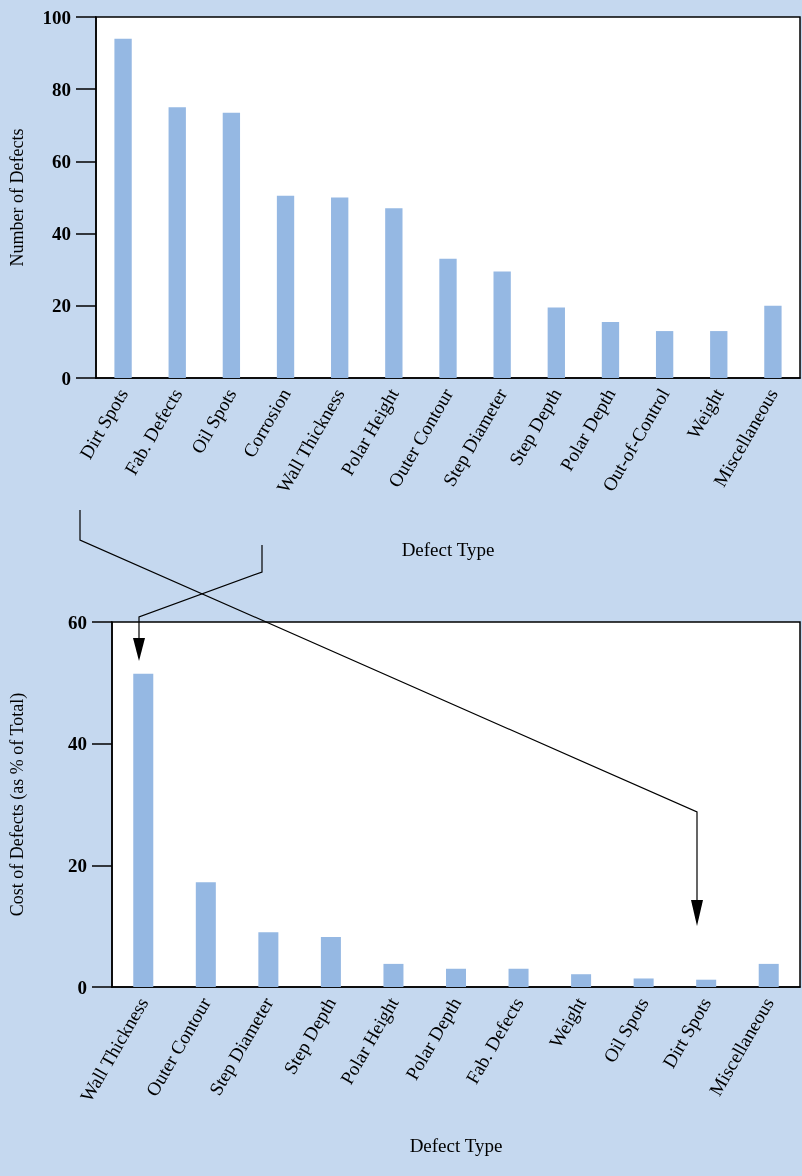 The image size is (802, 1176). Describe the element at coordinates (17, 804) in the screenshot. I see `y-axis-title: Cost of Defects (as % of Total)` at that location.